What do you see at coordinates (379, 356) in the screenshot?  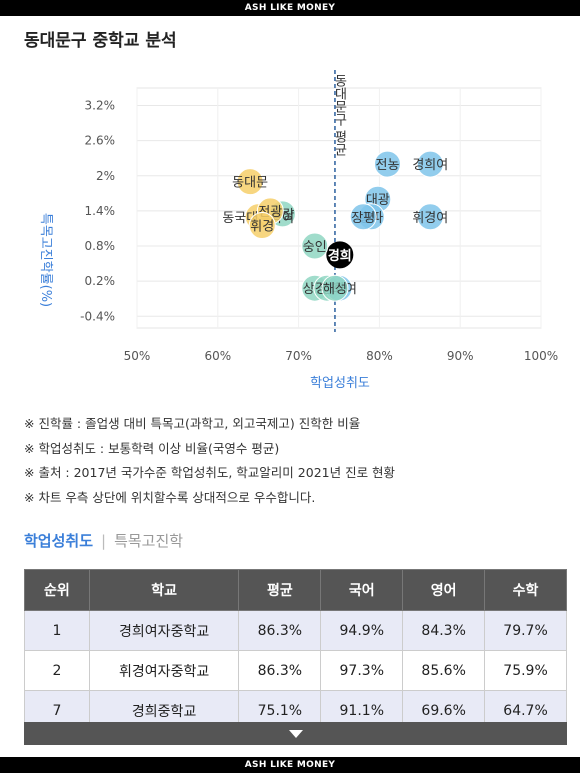 I see `x-tick-label: 80%` at bounding box center [379, 356].